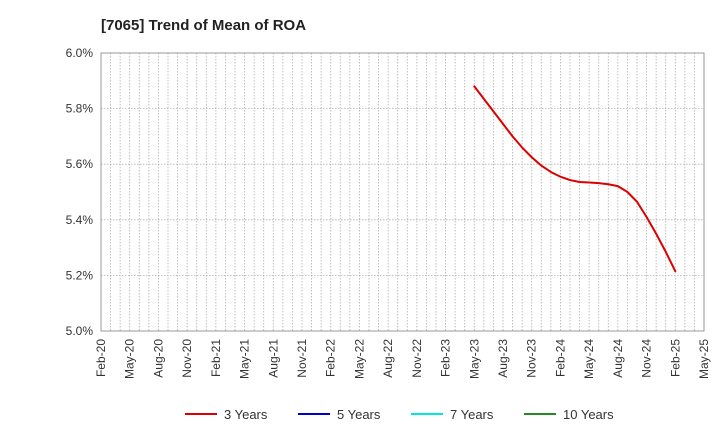 This screenshot has width=720, height=440. I want to click on series-line-3-years, so click(575, 179).